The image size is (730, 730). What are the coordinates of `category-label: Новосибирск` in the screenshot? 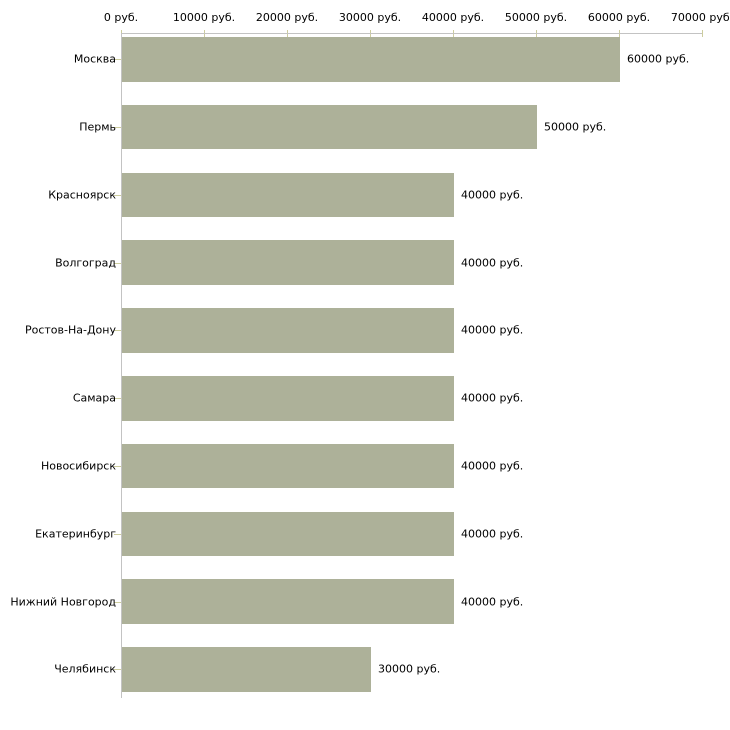 It's located at (78, 466).